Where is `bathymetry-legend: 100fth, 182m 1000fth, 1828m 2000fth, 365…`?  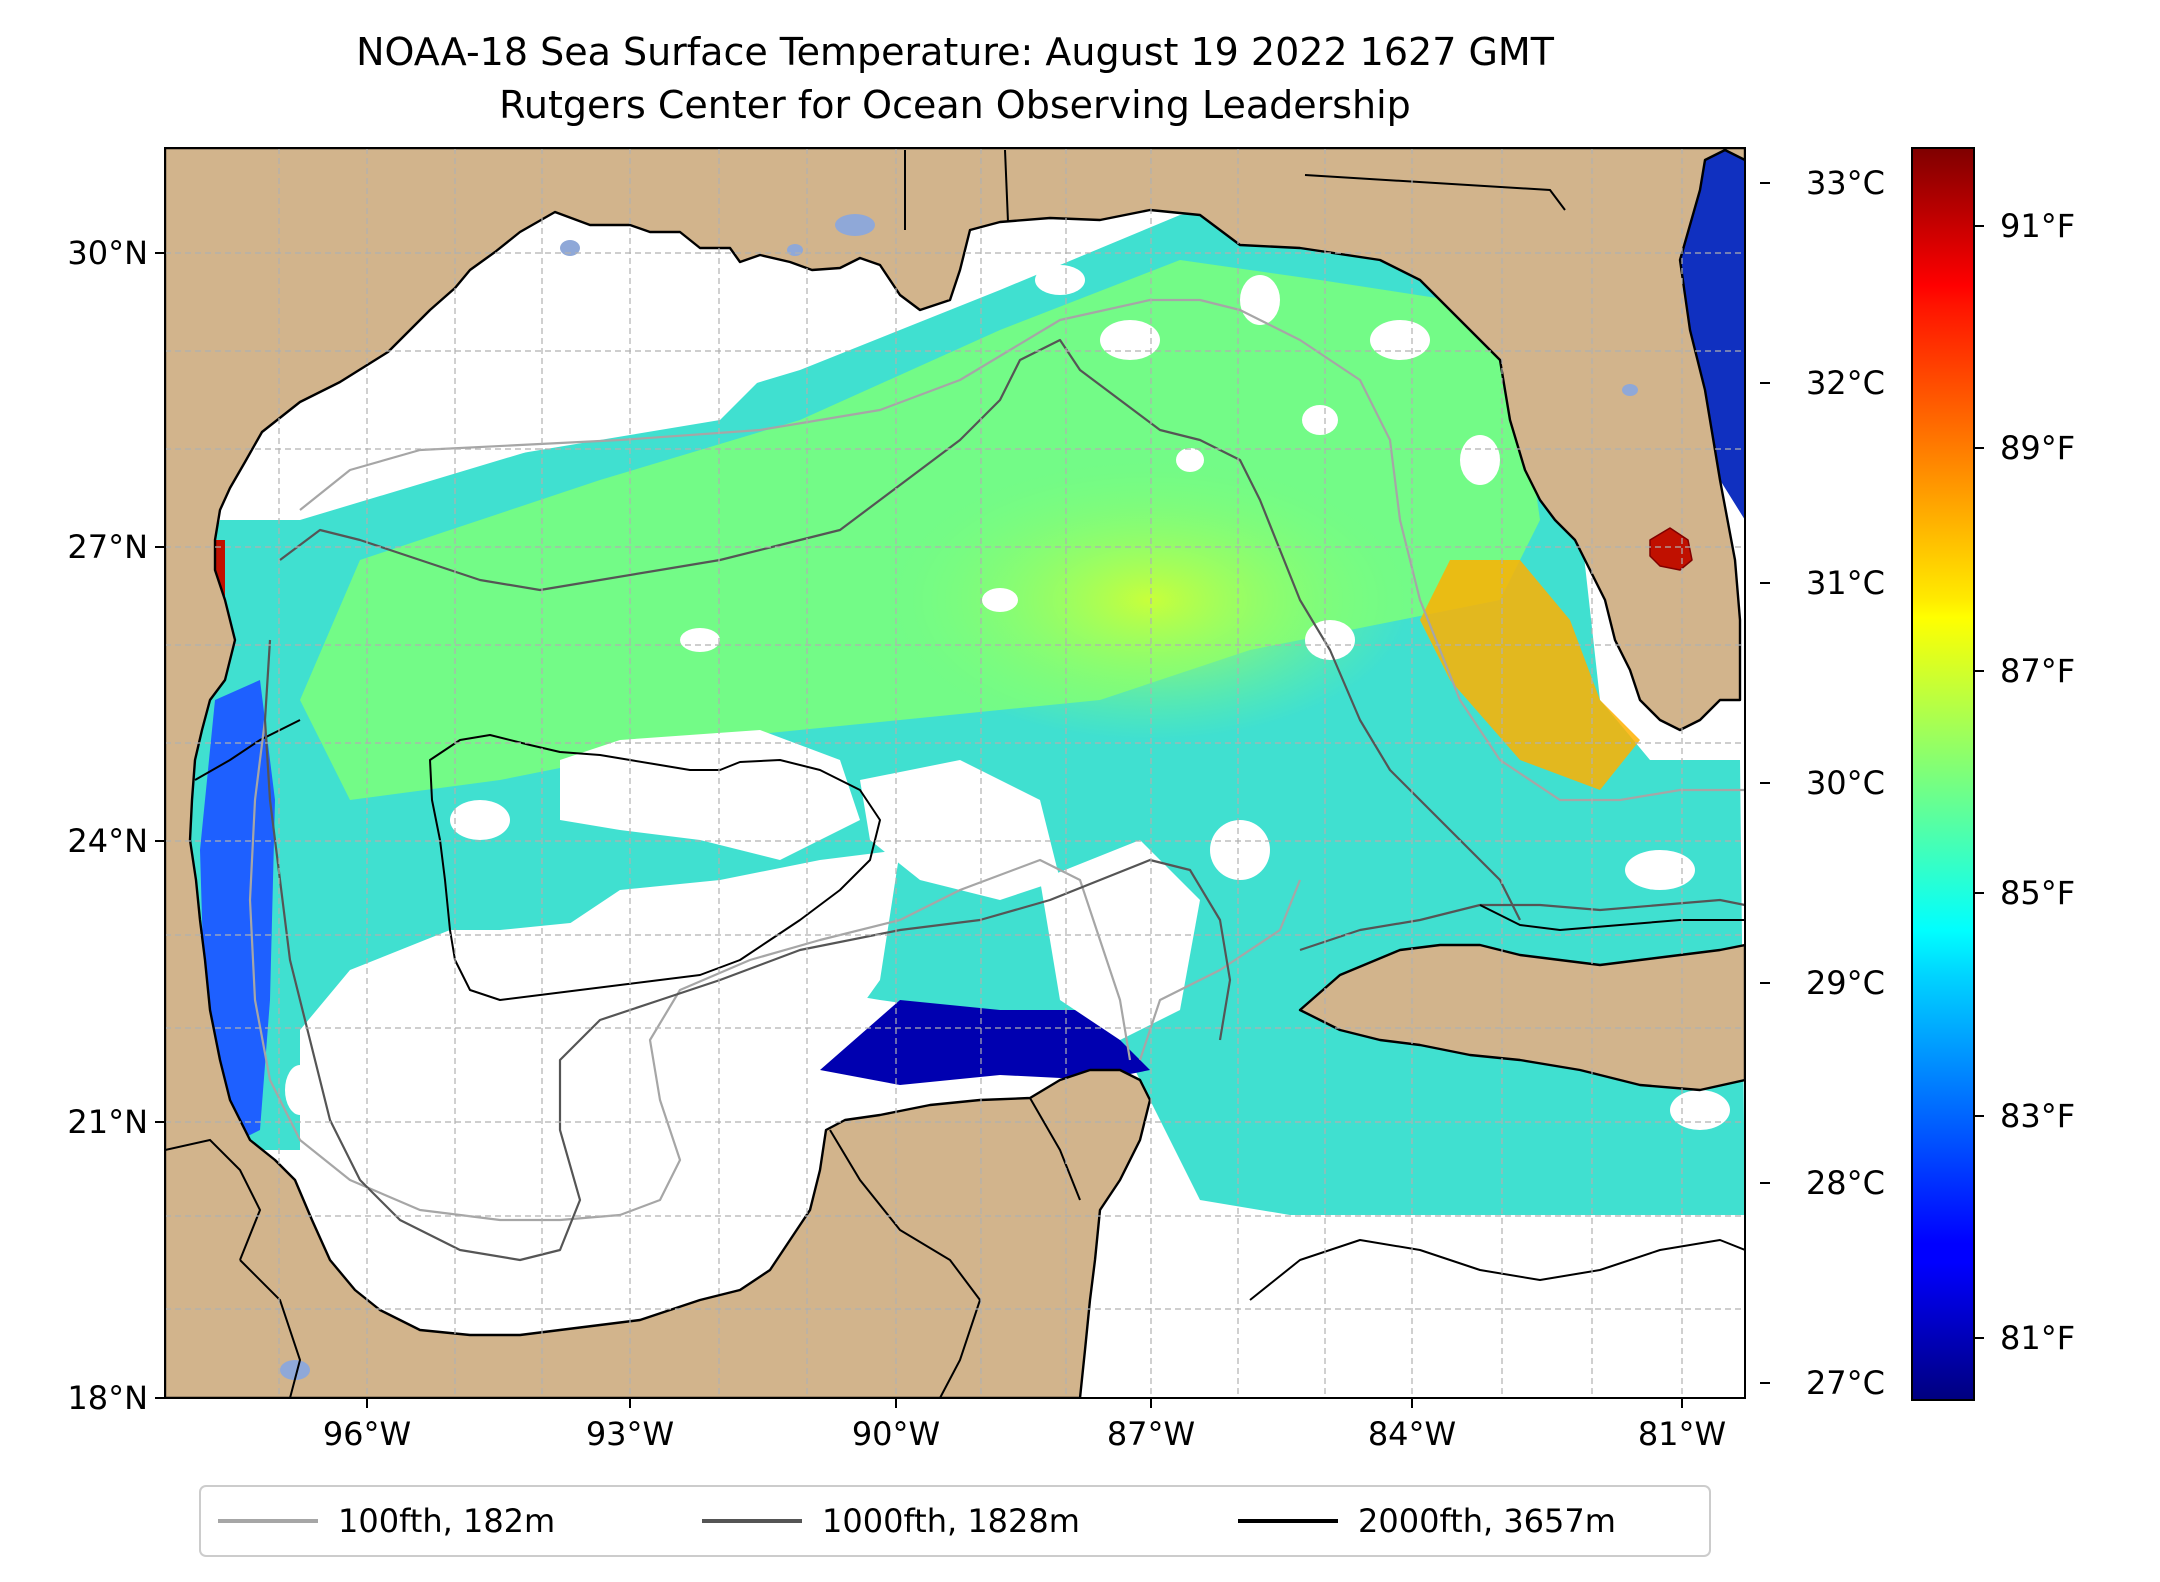
bathymetry-legend: 100fth, 182m 1000fth, 1828m 2000fth, 365… is located at coordinates (955, 1521).